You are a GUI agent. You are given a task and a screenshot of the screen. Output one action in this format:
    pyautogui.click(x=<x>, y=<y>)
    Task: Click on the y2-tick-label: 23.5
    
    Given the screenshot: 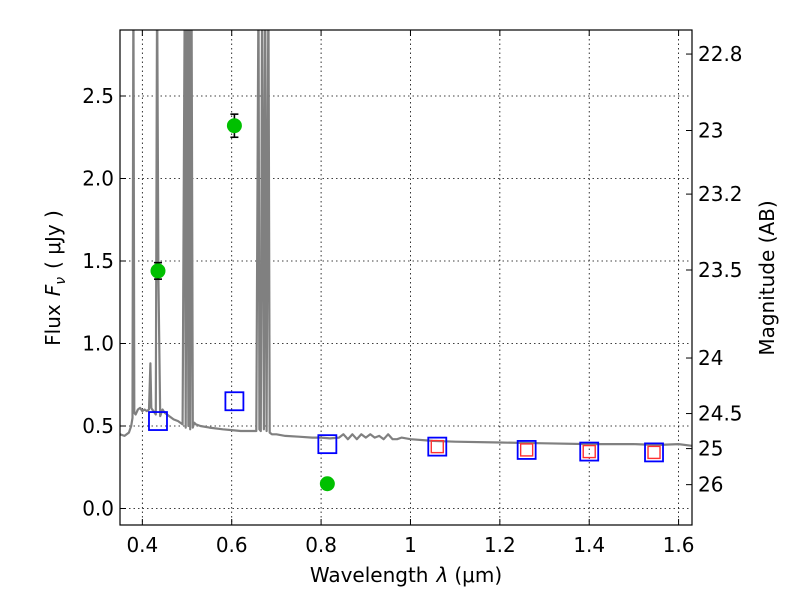 What is the action you would take?
    pyautogui.click(x=720, y=270)
    